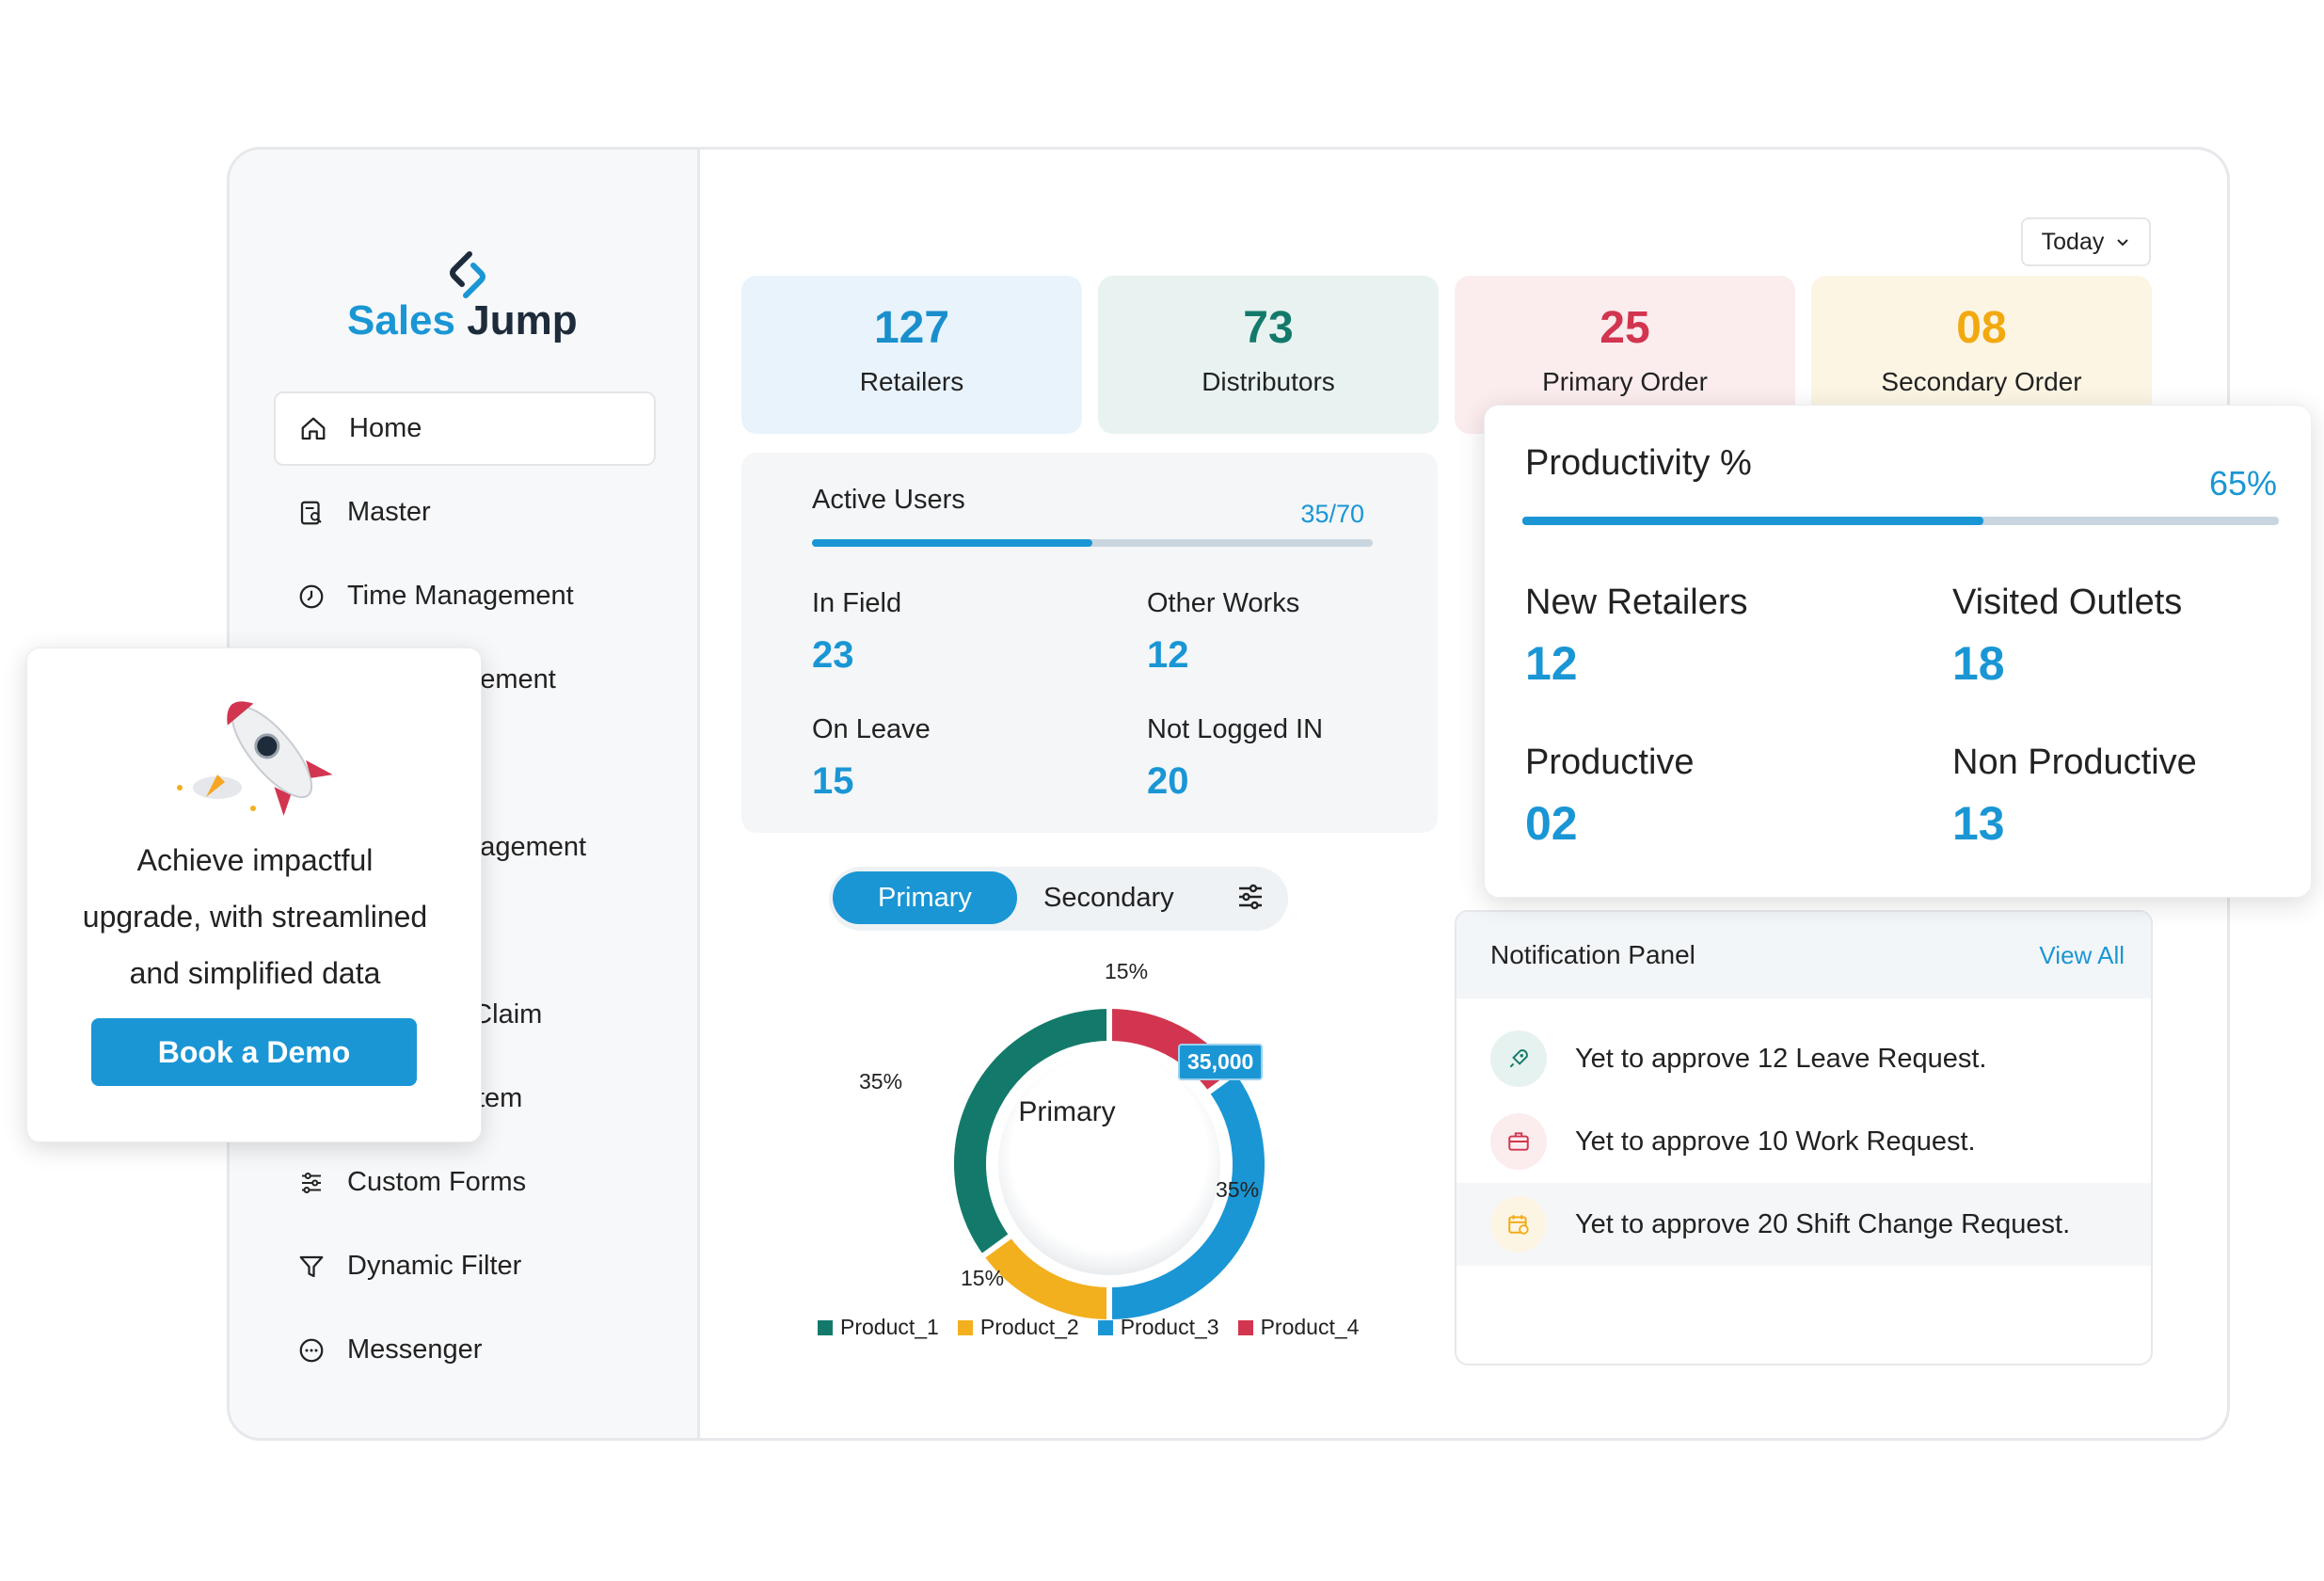 The image size is (2324, 1581). I want to click on not-logged-in-value: 20, so click(1168, 781).